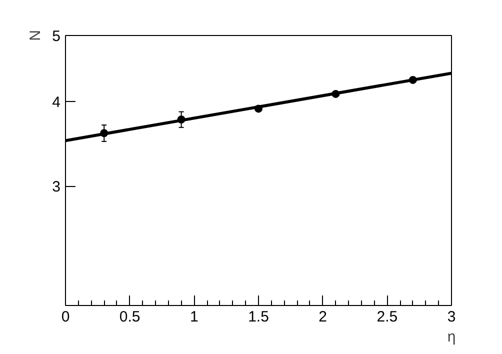 This screenshot has height=354, width=502. Describe the element at coordinates (35, 35) in the screenshot. I see `y-axis-title: N` at that location.